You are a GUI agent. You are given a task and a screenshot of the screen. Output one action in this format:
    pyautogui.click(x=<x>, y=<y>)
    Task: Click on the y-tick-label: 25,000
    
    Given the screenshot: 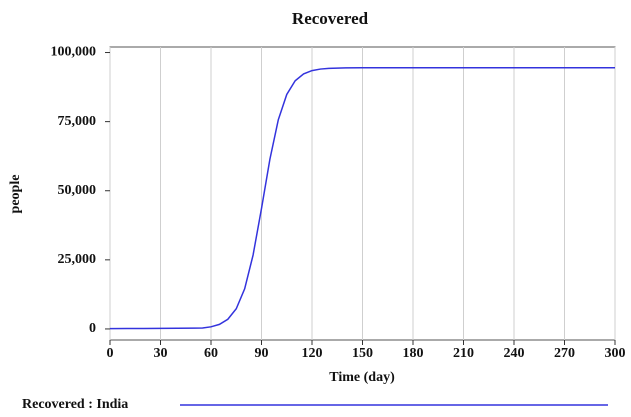 What is the action you would take?
    pyautogui.click(x=77, y=259)
    